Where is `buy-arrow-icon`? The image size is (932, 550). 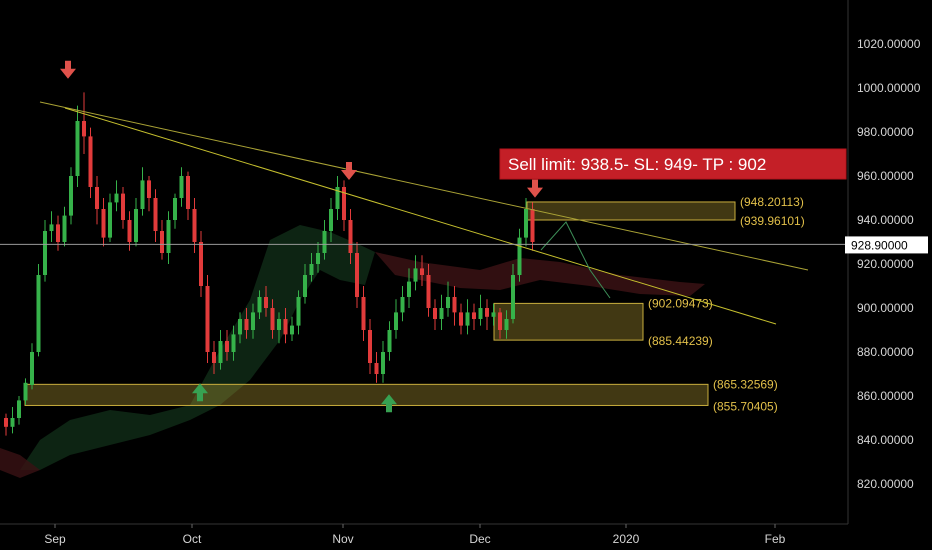 buy-arrow-icon is located at coordinates (200, 392).